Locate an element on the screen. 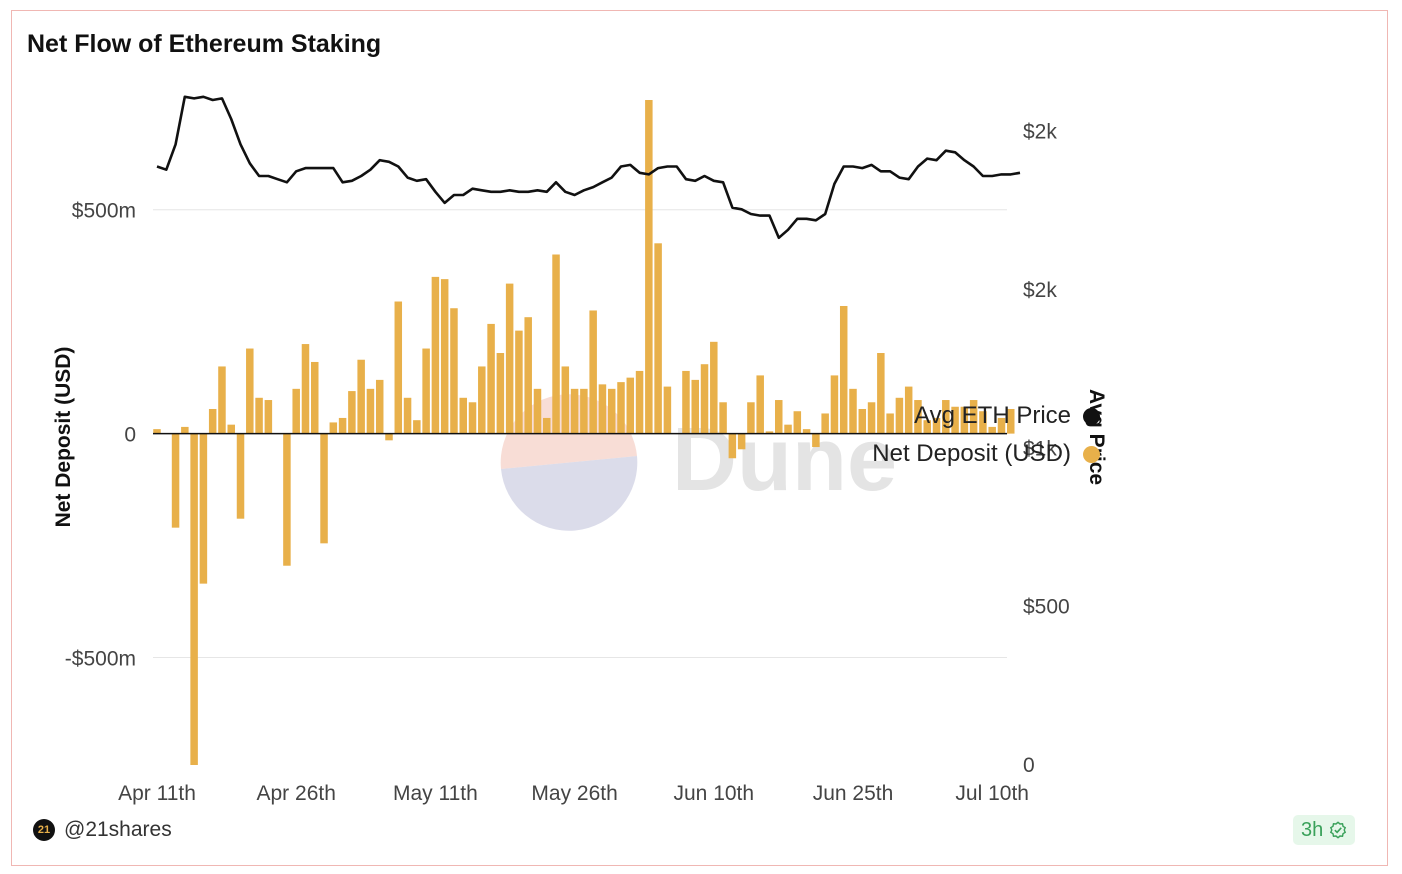 The image size is (1402, 874). legend-label: Avg ETH Price is located at coordinates (992, 415).